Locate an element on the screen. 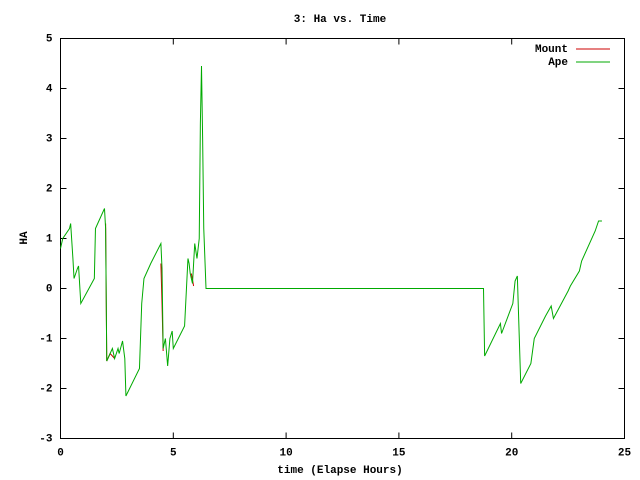 Image resolution: width=640 pixels, height=480 pixels. y-tick-label: 2 is located at coordinates (49, 189).